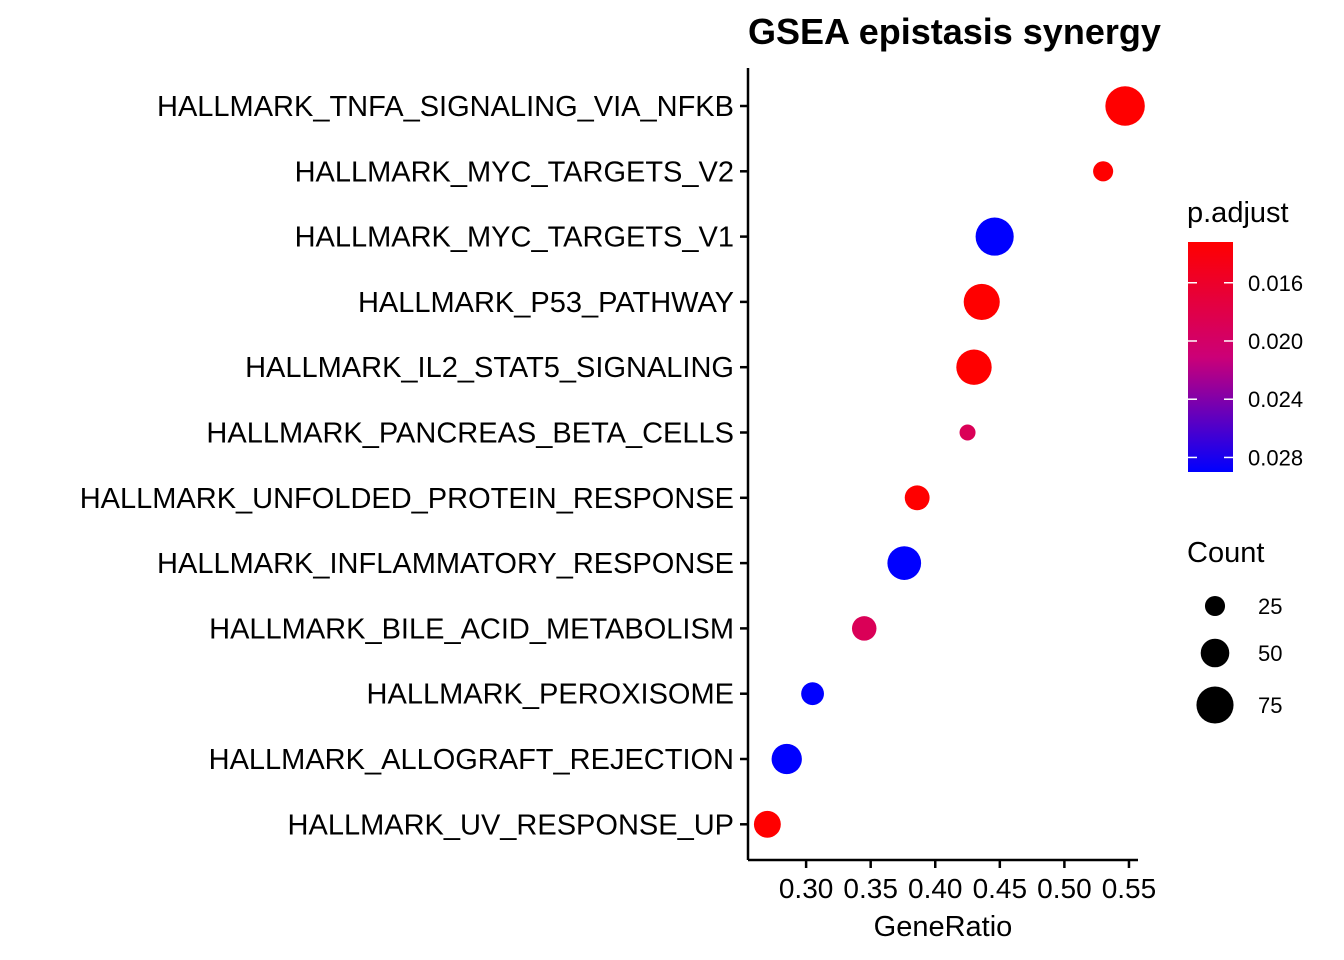 The width and height of the screenshot is (1344, 960). I want to click on y-tick-label: HALLMARK_TNFA_SIGNALING_VIA_NFKB, so click(445, 107).